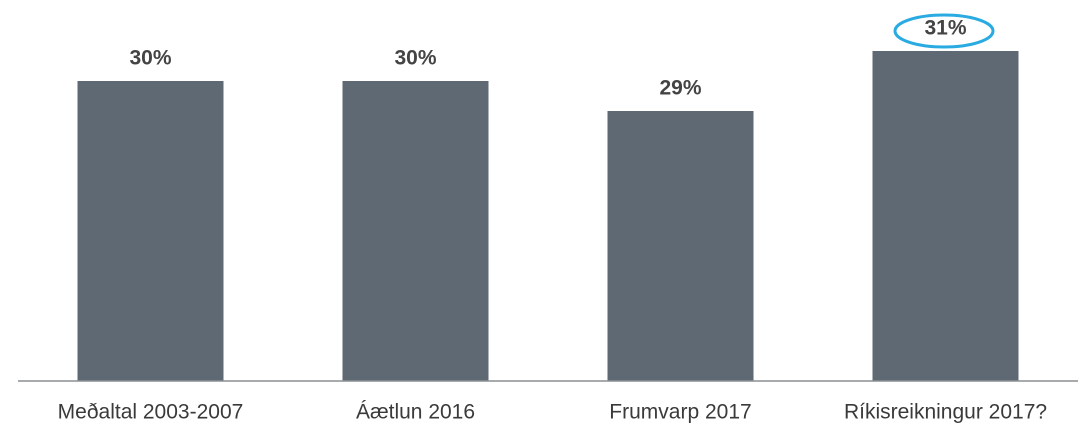  I want to click on value-label: 31%, so click(945, 28).